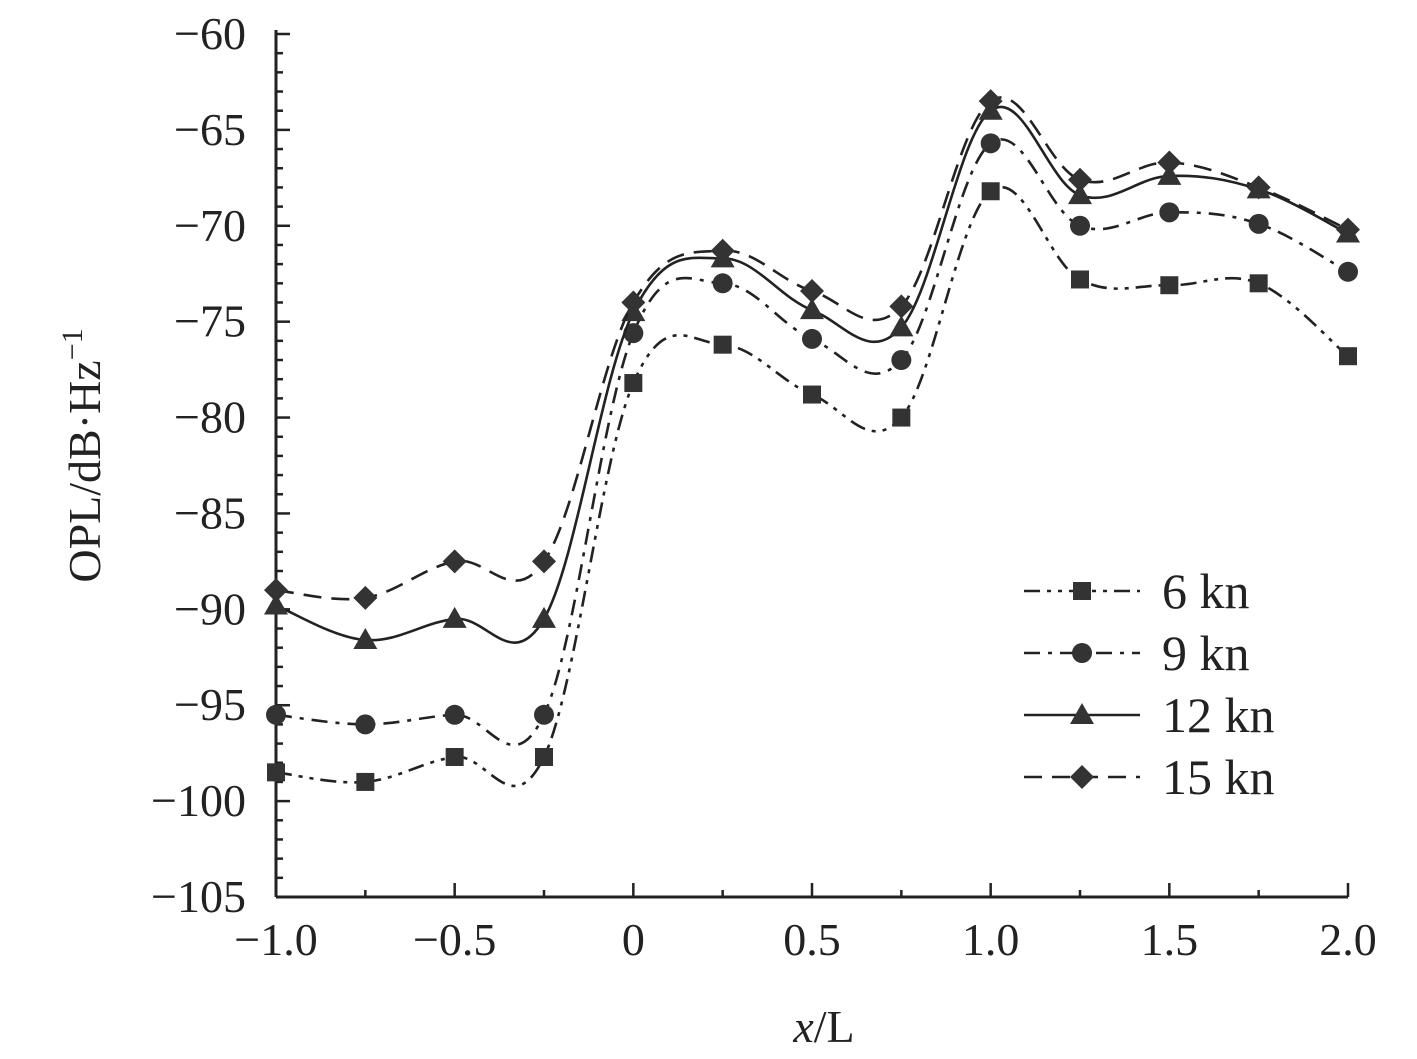  What do you see at coordinates (1206, 653) in the screenshot?
I see `legend-label: 9 kn` at bounding box center [1206, 653].